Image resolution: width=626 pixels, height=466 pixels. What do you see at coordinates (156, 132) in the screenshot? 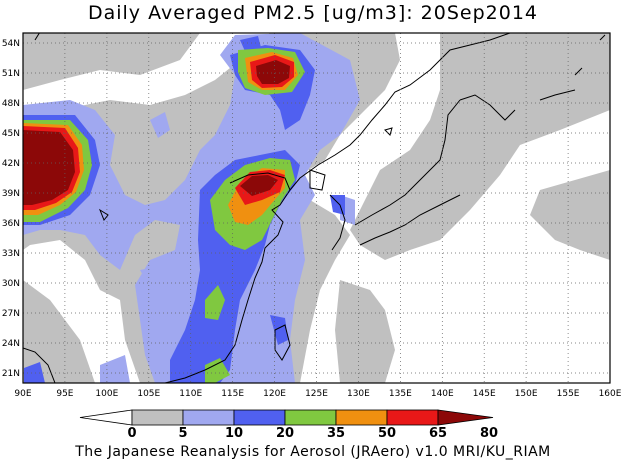
I see `field-bin-80-plus` at bounding box center [156, 132].